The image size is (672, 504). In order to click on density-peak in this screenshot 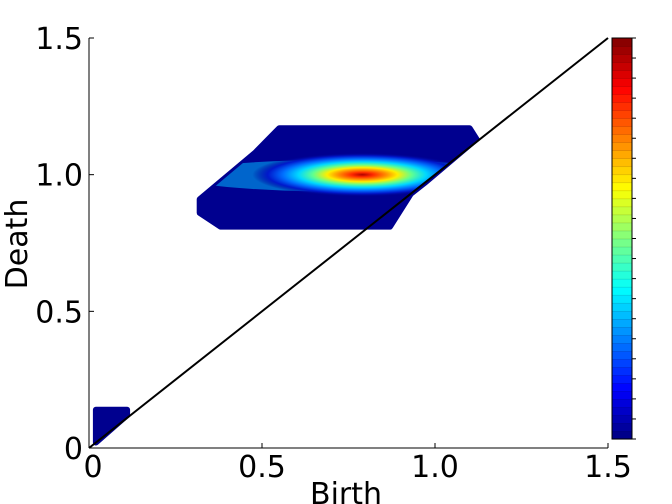, I will do `click(362, 174)`.